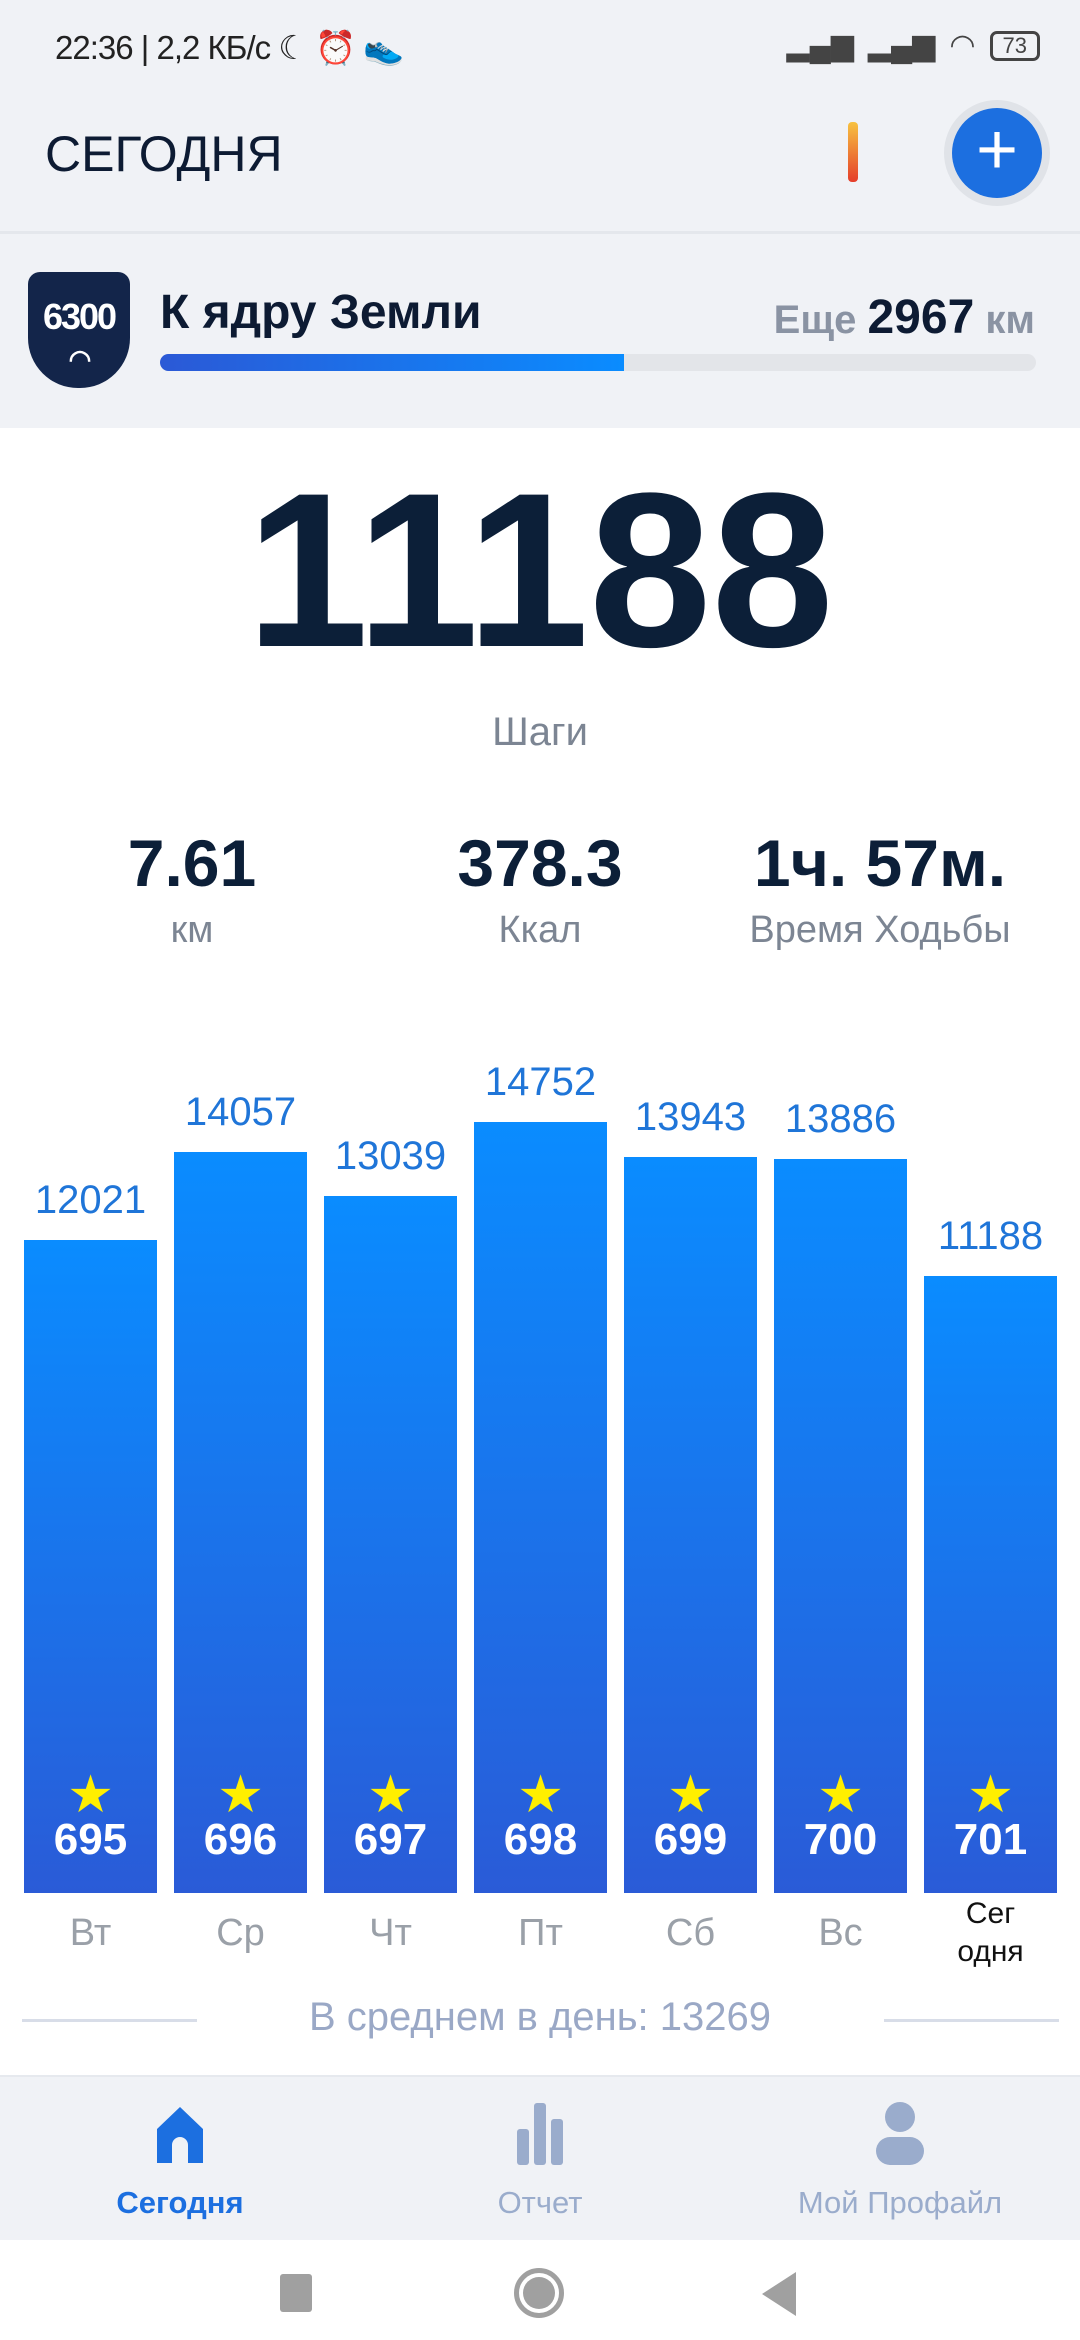 This screenshot has height=2340, width=1080. Describe the element at coordinates (94, 47) in the screenshot. I see `status-time: 22:36` at that location.